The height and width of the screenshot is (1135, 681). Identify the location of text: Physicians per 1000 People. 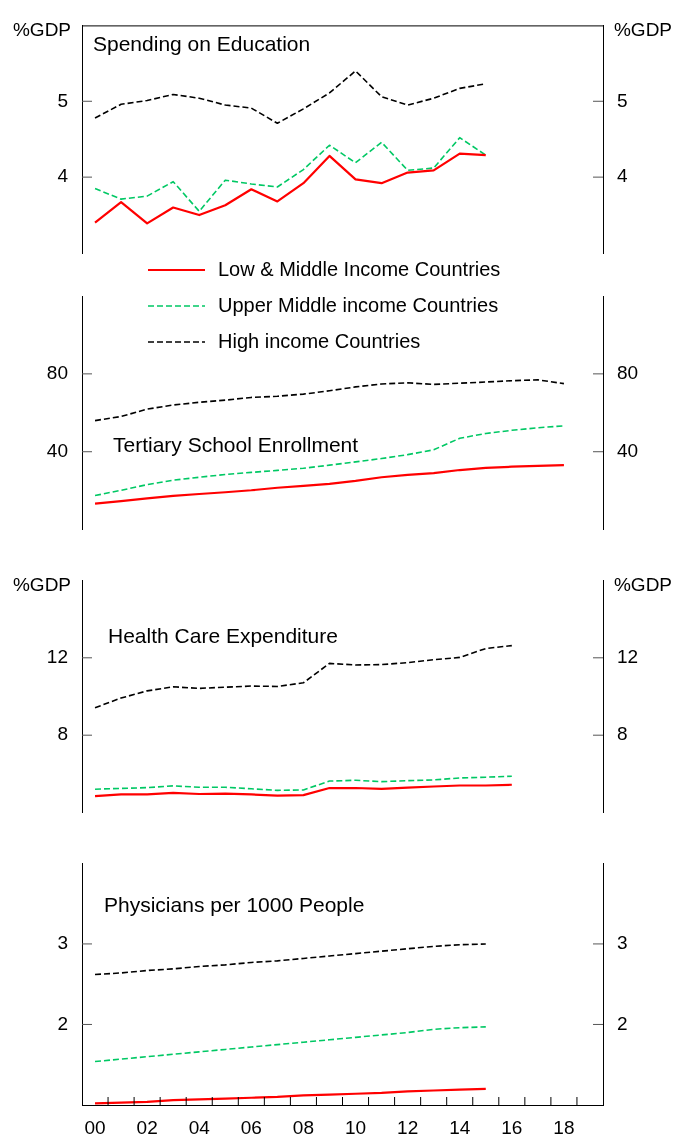
(234, 905).